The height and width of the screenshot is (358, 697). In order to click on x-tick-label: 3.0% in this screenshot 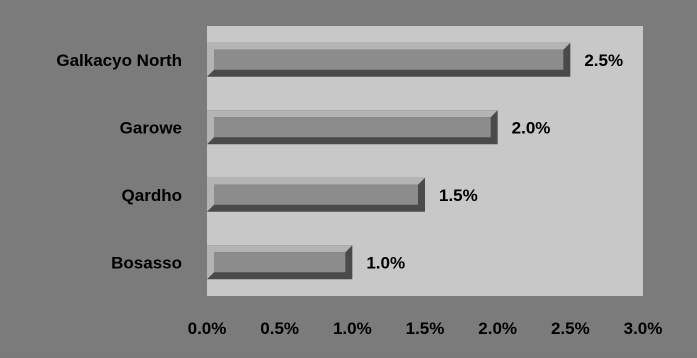, I will do `click(643, 328)`.